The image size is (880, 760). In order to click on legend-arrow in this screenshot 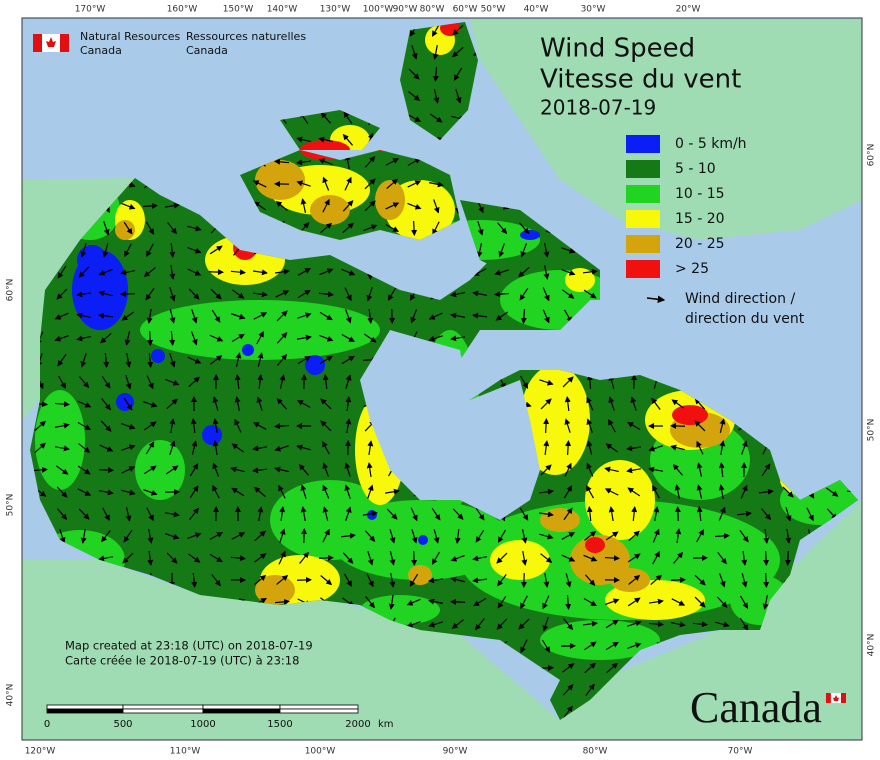, I will do `click(656, 299)`.